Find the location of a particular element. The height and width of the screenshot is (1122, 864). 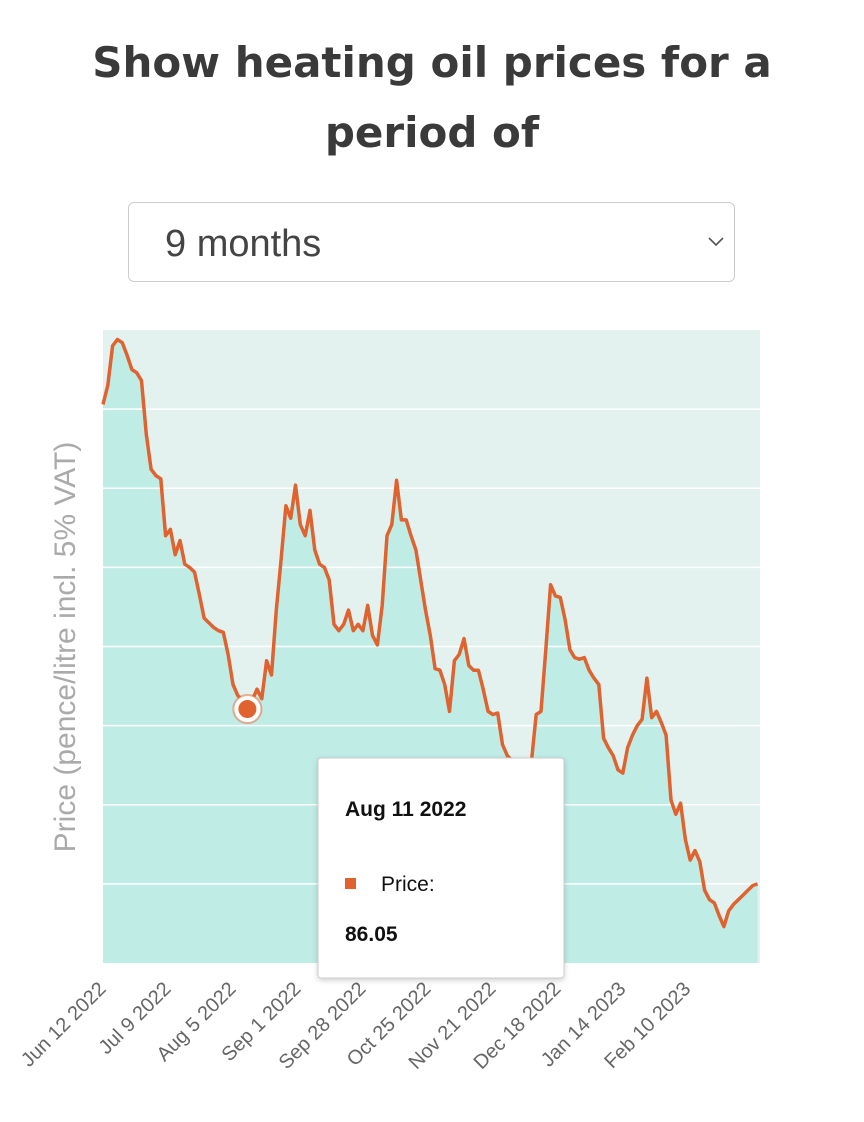

tooltip-date: Aug 11 2022 is located at coordinates (405, 809).